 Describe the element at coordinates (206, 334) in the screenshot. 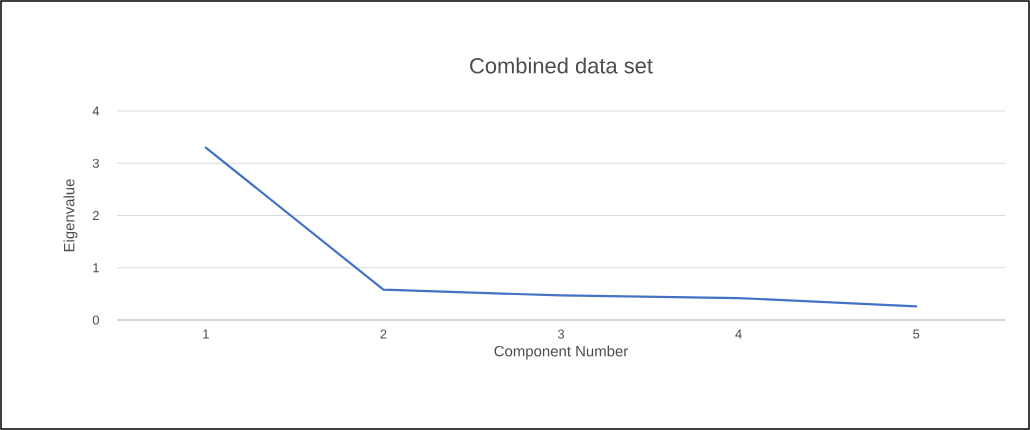

I see `x-tick-label: 1` at that location.